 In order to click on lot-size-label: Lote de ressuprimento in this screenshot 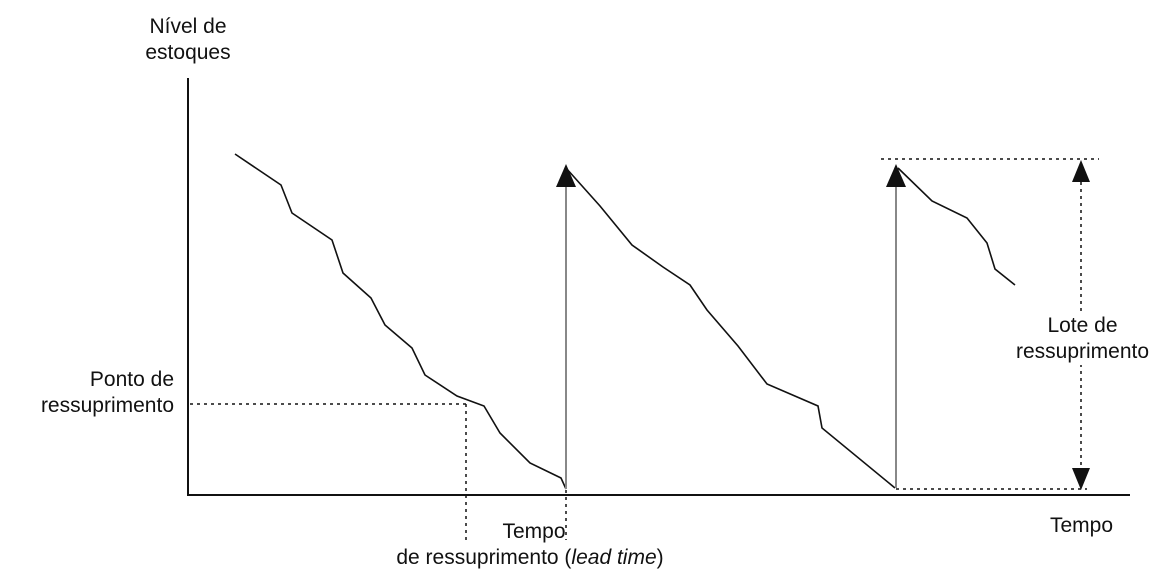, I will do `click(1082, 339)`.